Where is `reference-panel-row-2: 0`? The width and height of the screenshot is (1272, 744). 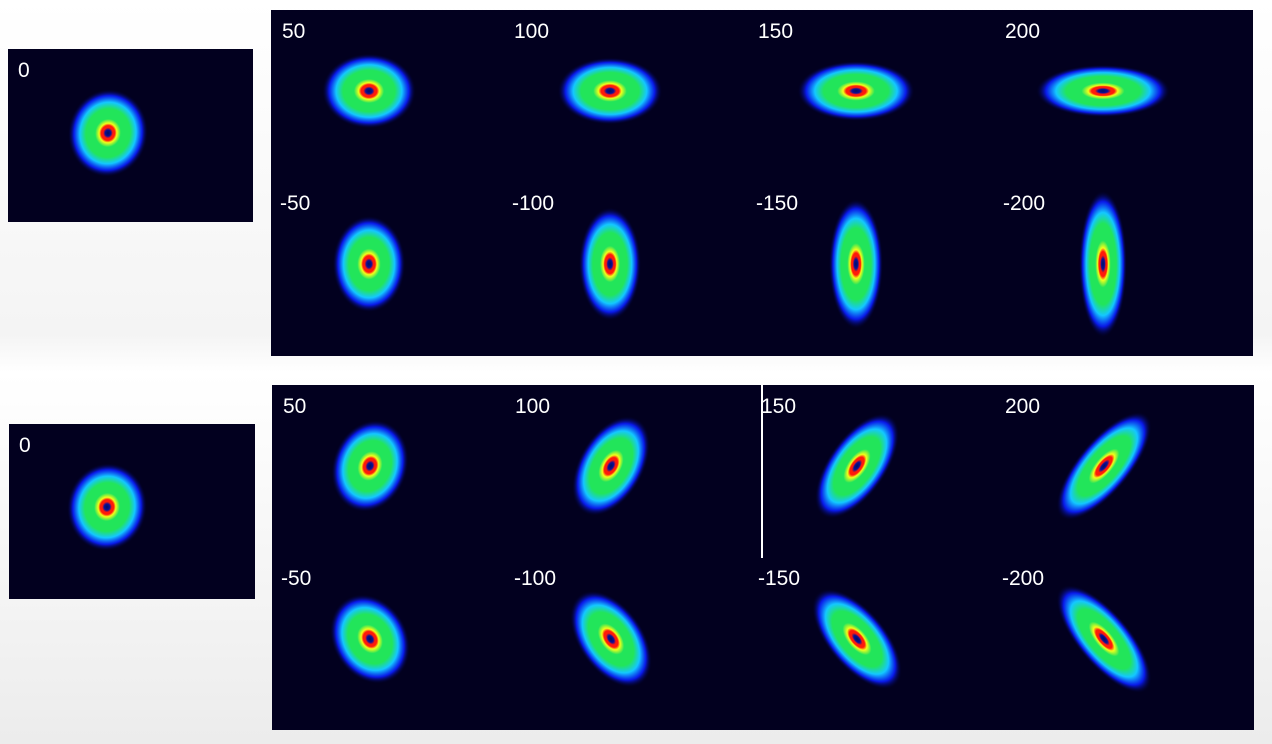
reference-panel-row-2: 0 is located at coordinates (132, 511).